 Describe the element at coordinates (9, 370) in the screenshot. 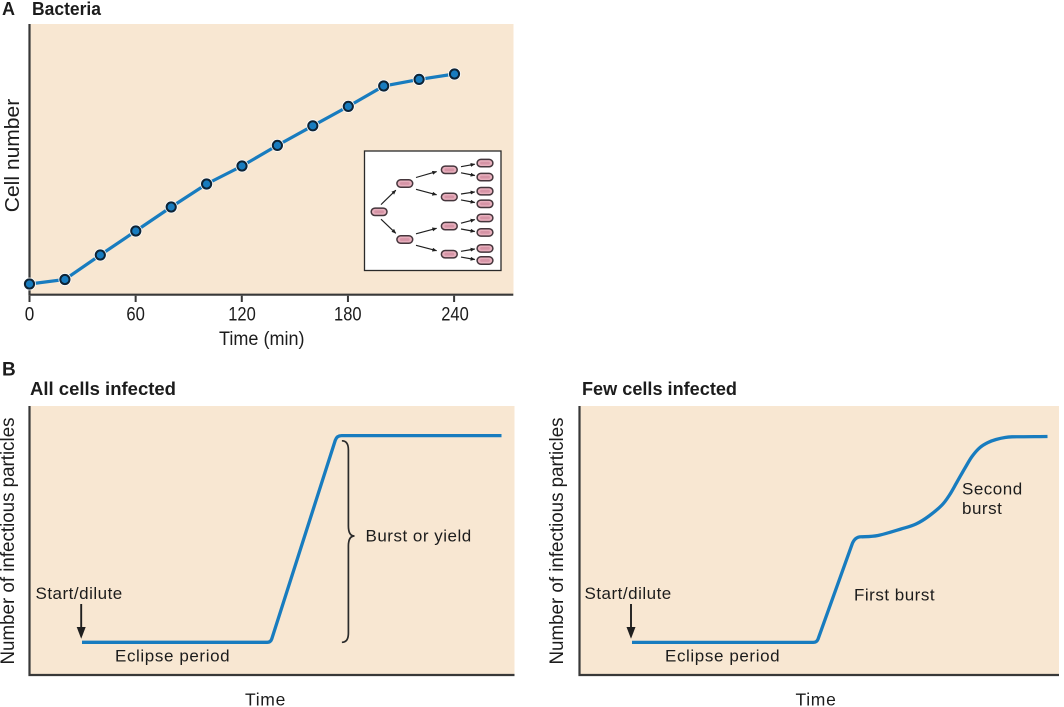

I see `svg-text: B` at that location.